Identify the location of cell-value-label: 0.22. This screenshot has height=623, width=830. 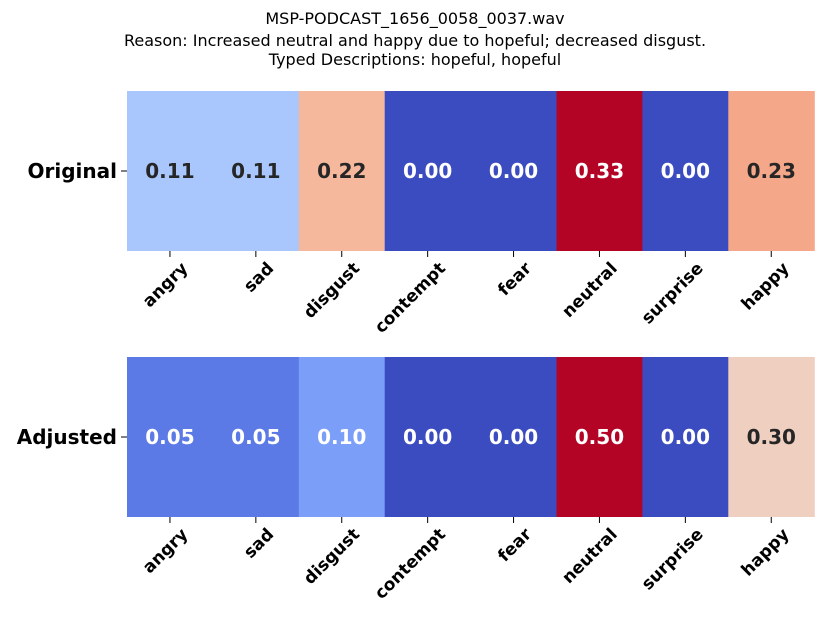
(341, 171).